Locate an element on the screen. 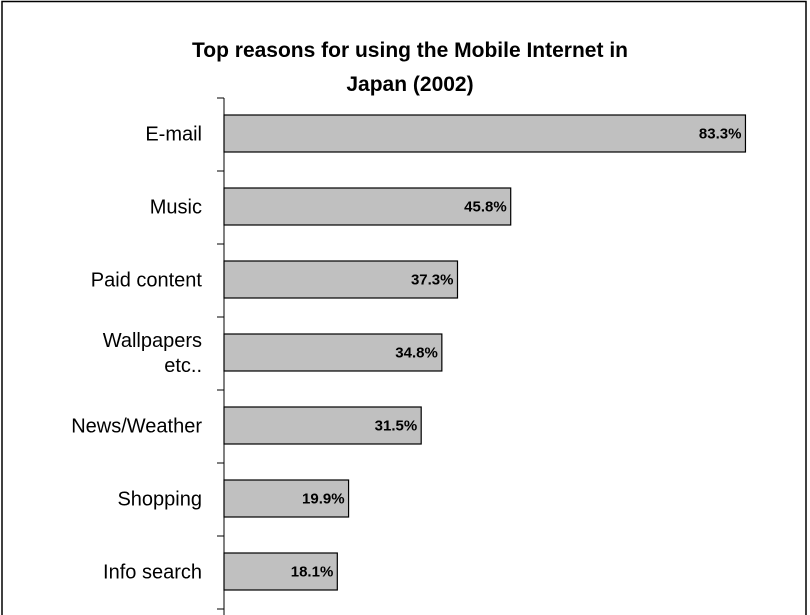  category-label-line: News/Weather is located at coordinates (136, 427).